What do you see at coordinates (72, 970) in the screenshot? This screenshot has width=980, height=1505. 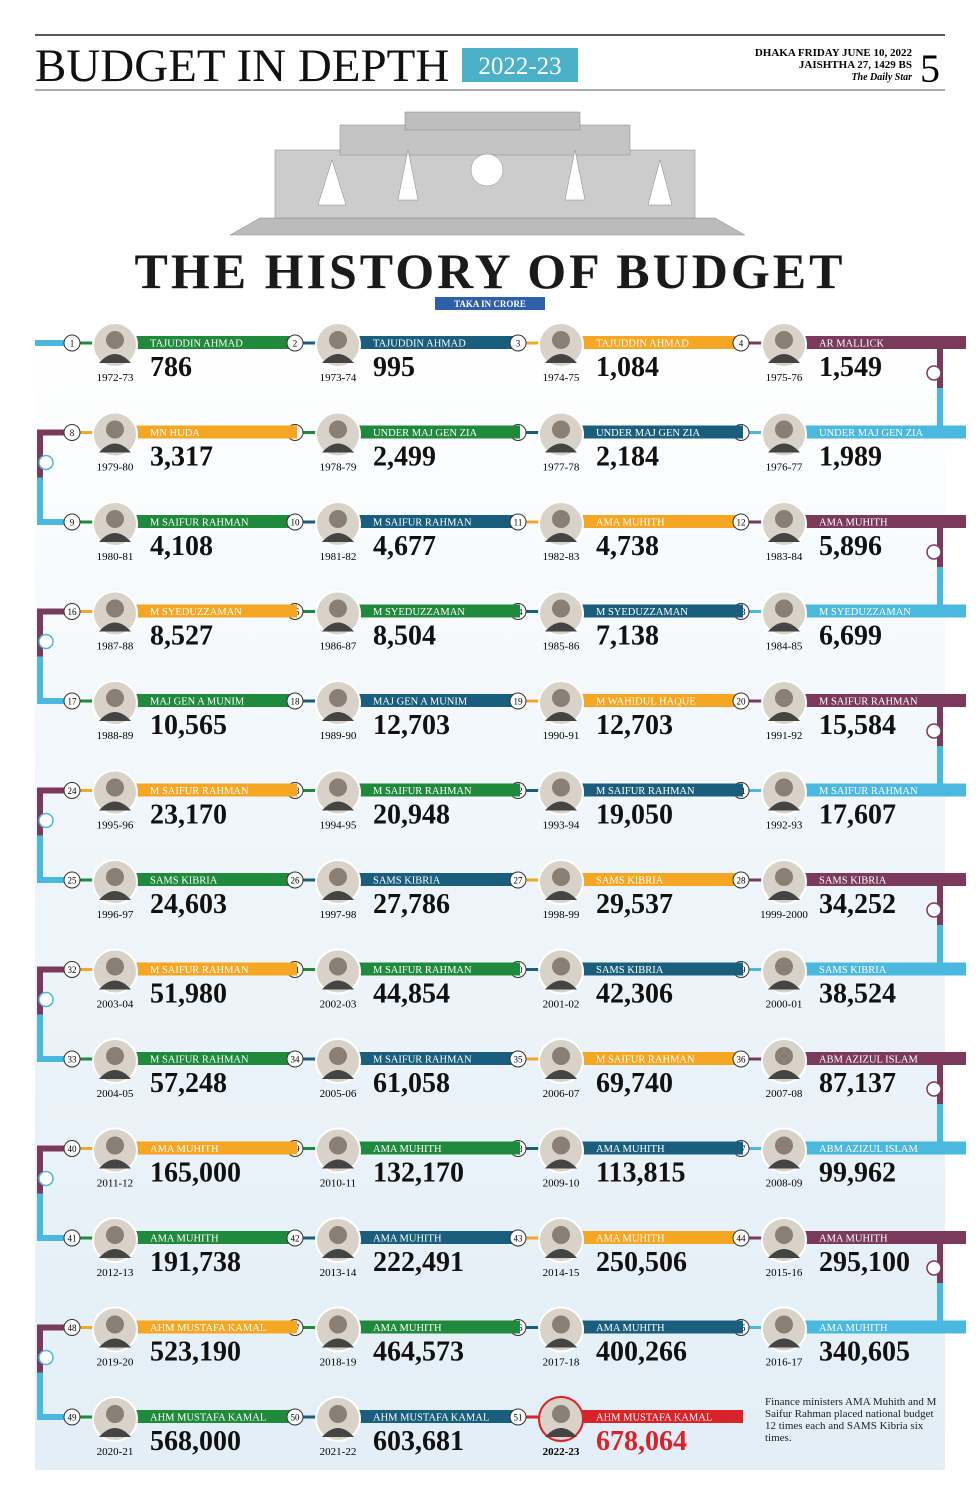 I see `entry-number: 32` at bounding box center [72, 970].